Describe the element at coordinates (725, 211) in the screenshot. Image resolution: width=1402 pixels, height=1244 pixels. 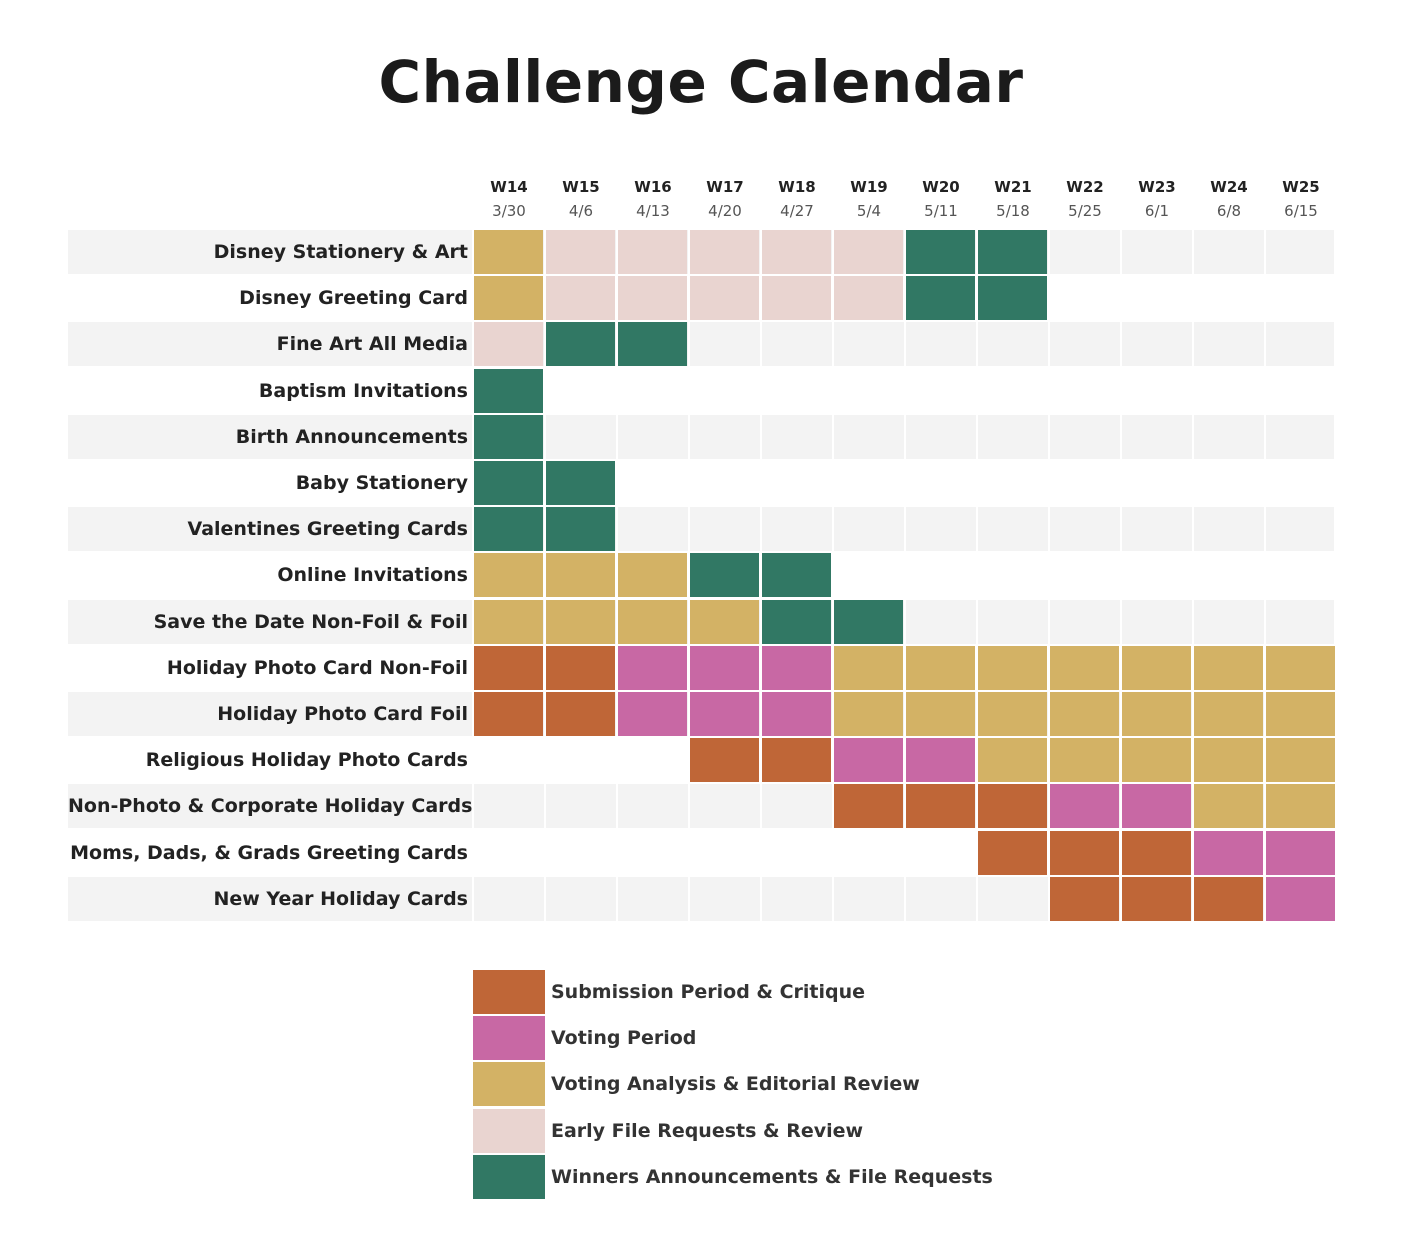
I see `week-date: 4/20` at that location.